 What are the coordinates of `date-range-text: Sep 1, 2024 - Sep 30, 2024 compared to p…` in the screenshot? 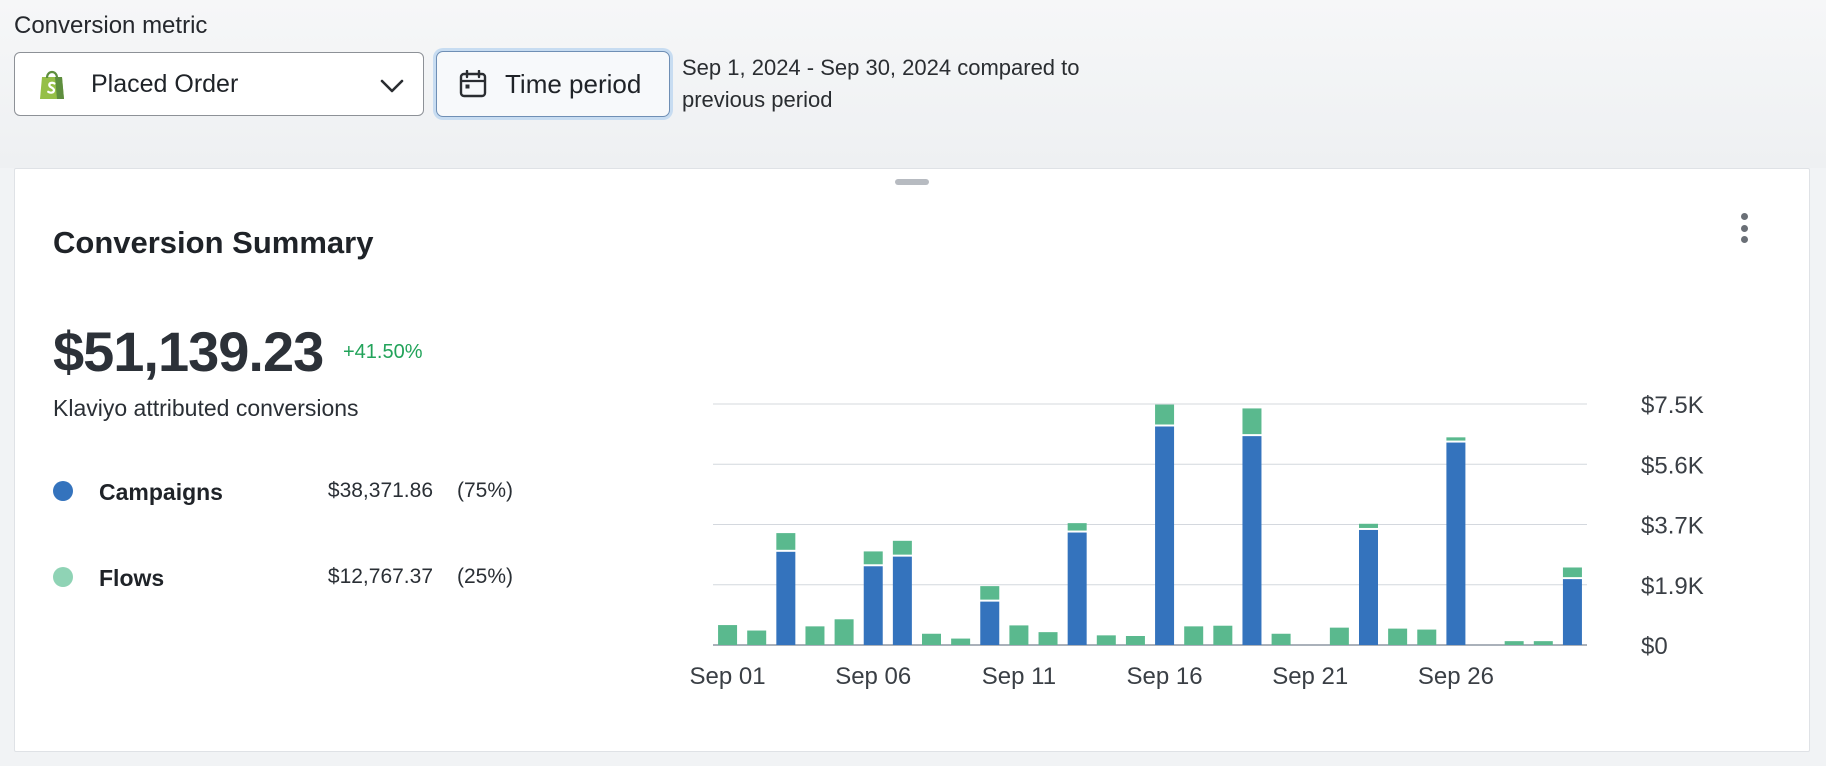 It's located at (881, 83).